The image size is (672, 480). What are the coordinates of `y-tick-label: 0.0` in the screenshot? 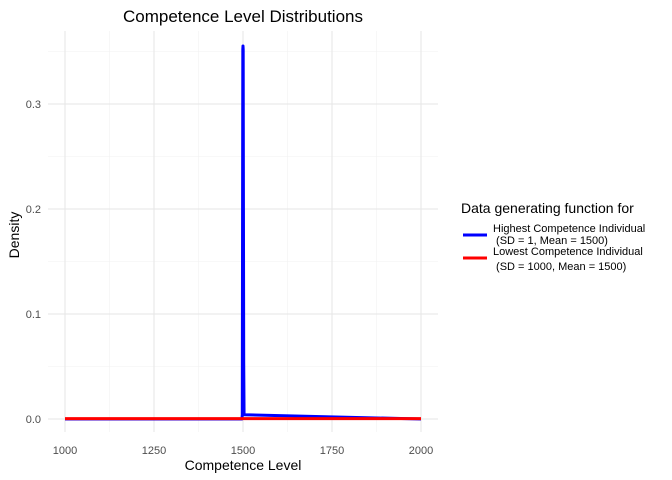 It's located at (33, 420).